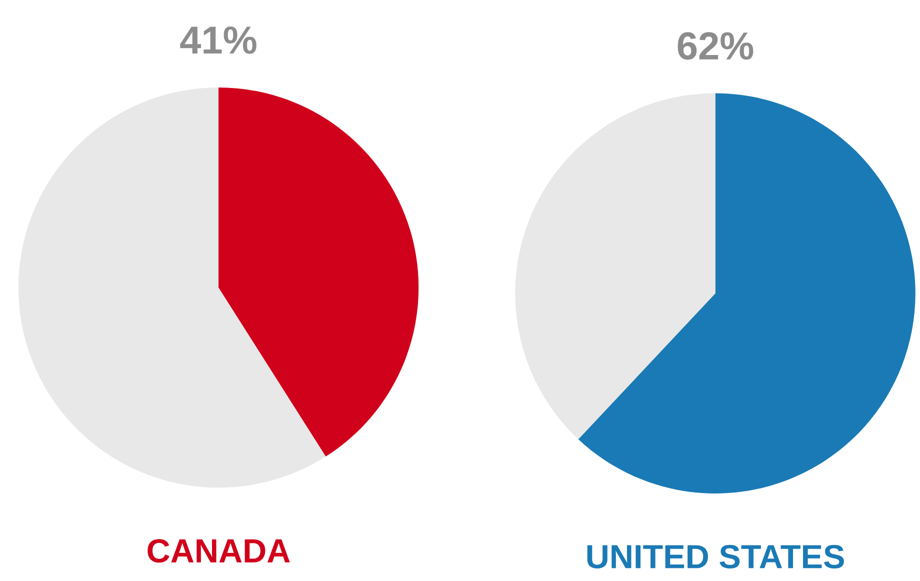 The height and width of the screenshot is (581, 920). I want to click on data-label: 62%, so click(716, 46).